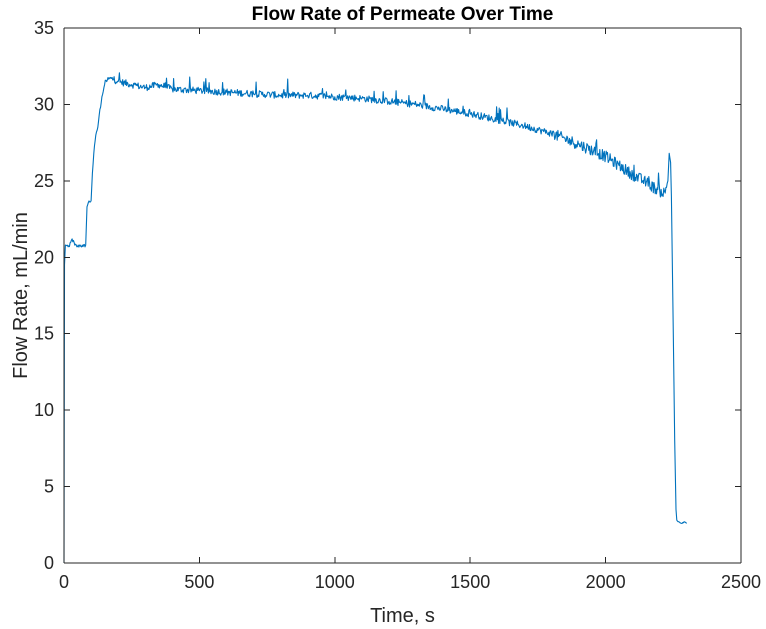  I want to click on y-tick-label: 10, so click(44, 410).